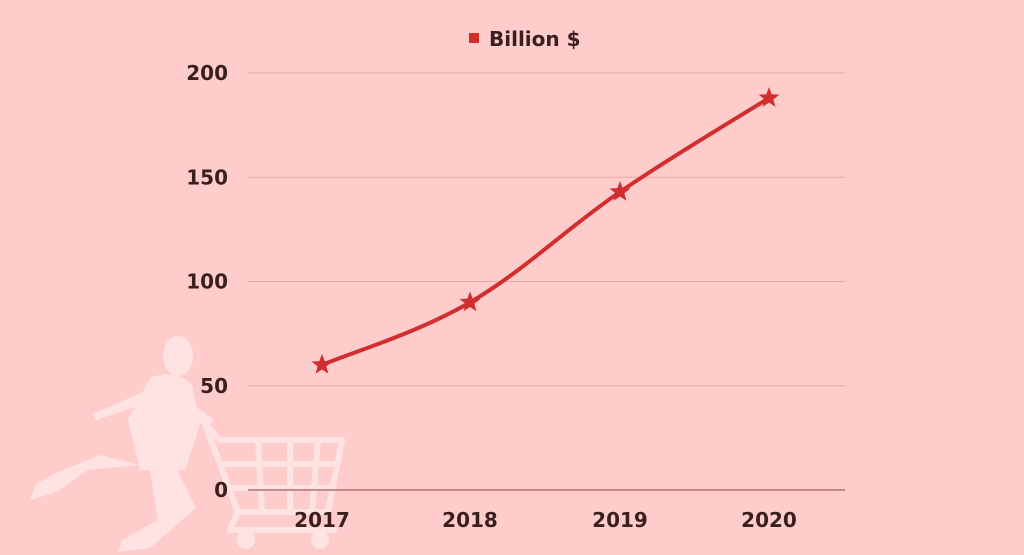 This screenshot has height=555, width=1024. What do you see at coordinates (474, 38) in the screenshot?
I see `legend-swatch` at bounding box center [474, 38].